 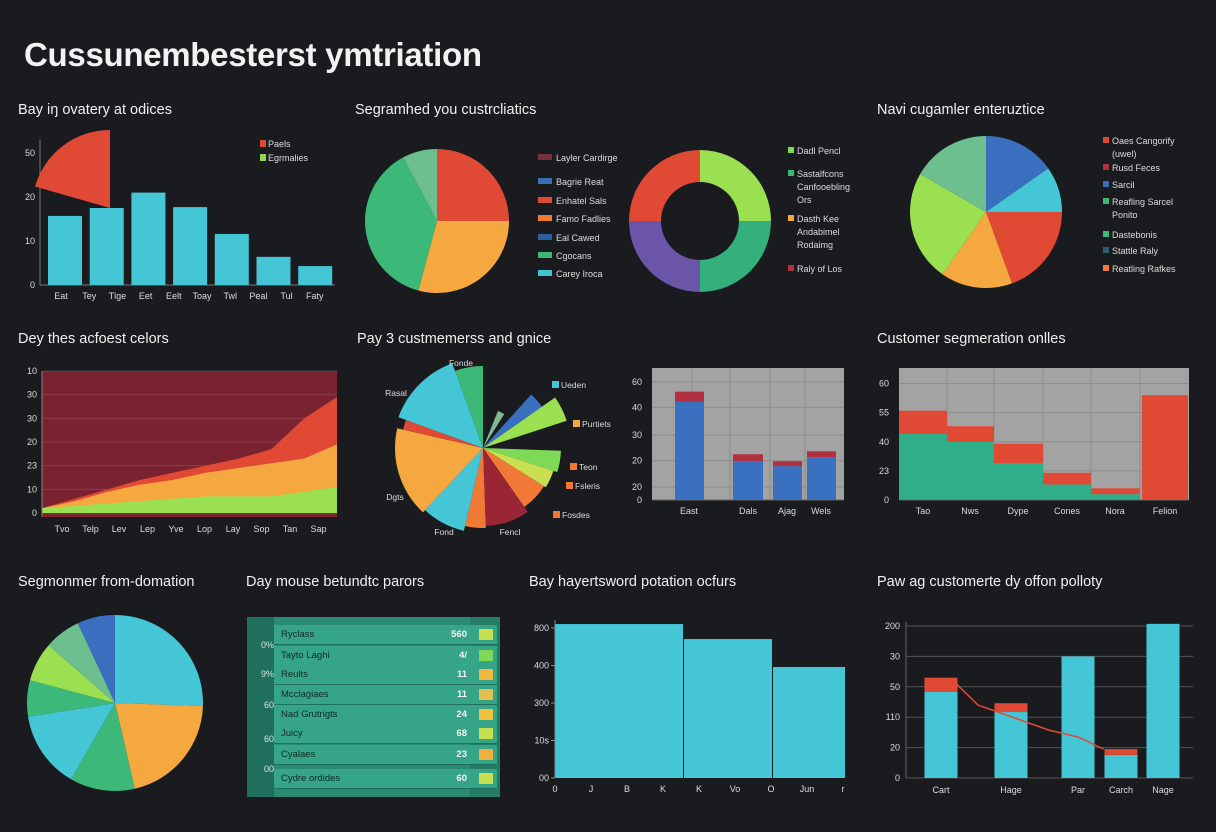 What do you see at coordinates (119, 529) in the screenshot?
I see `x-tick-label: Lev` at bounding box center [119, 529].